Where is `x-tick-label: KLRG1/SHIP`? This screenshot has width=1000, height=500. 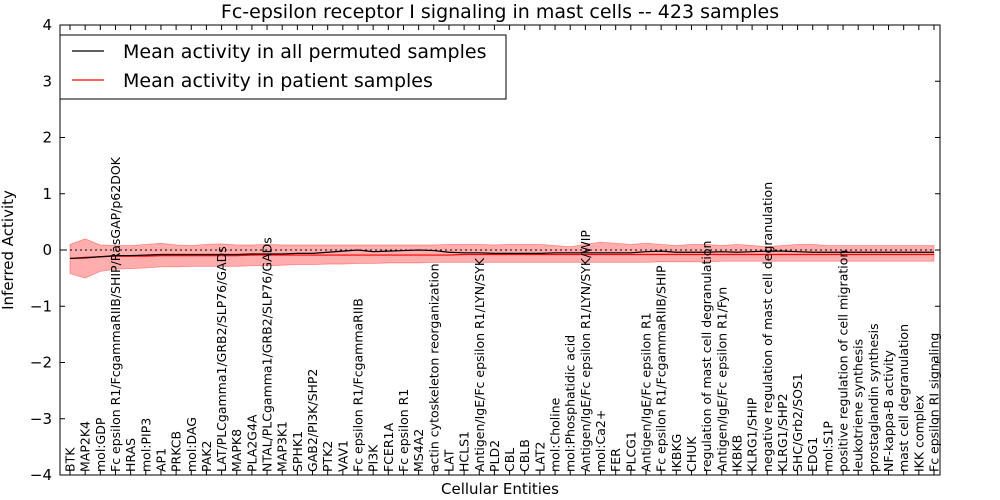 x-tick-label: KLRG1/SHIP is located at coordinates (752, 434).